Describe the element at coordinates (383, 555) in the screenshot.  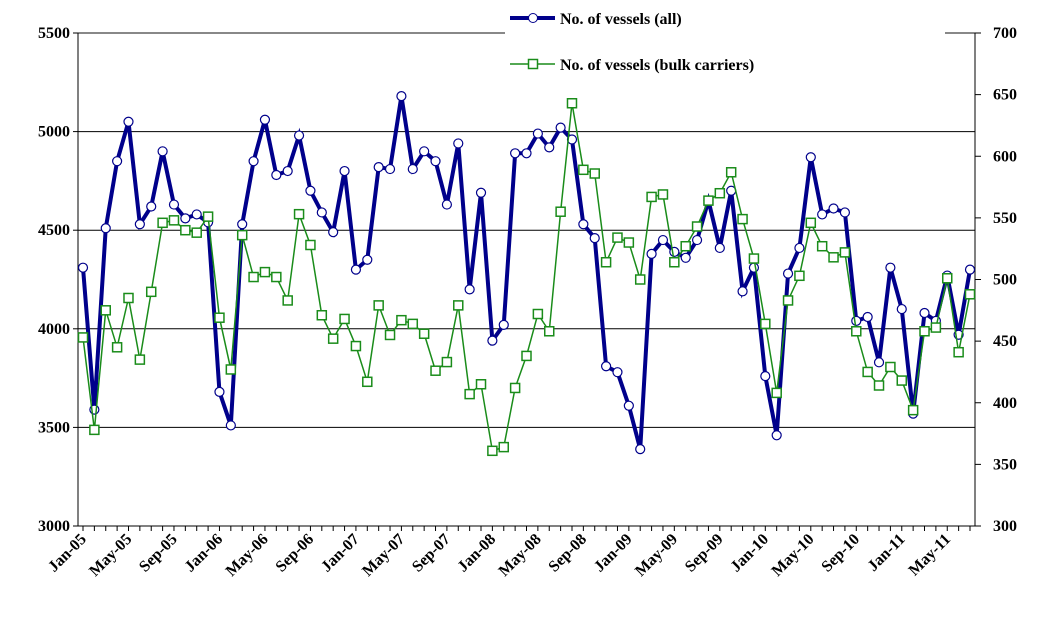
I see `x-tick-label: May-07` at that location.